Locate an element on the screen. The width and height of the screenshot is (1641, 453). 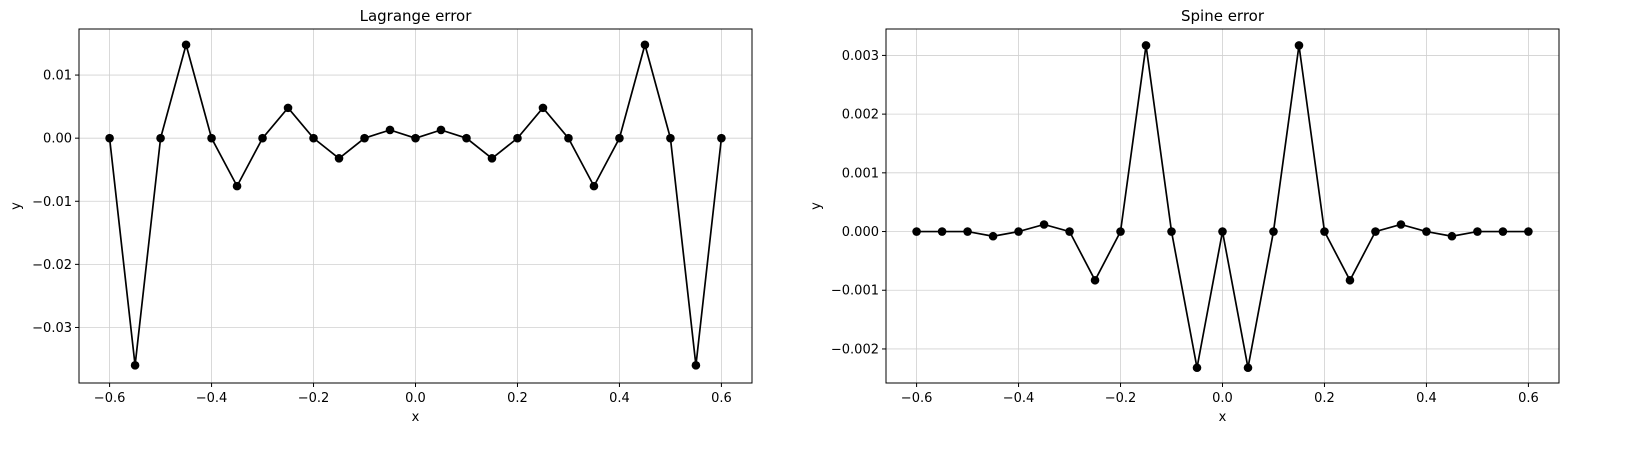
y-tick-label: −0.01 is located at coordinates (52, 202).